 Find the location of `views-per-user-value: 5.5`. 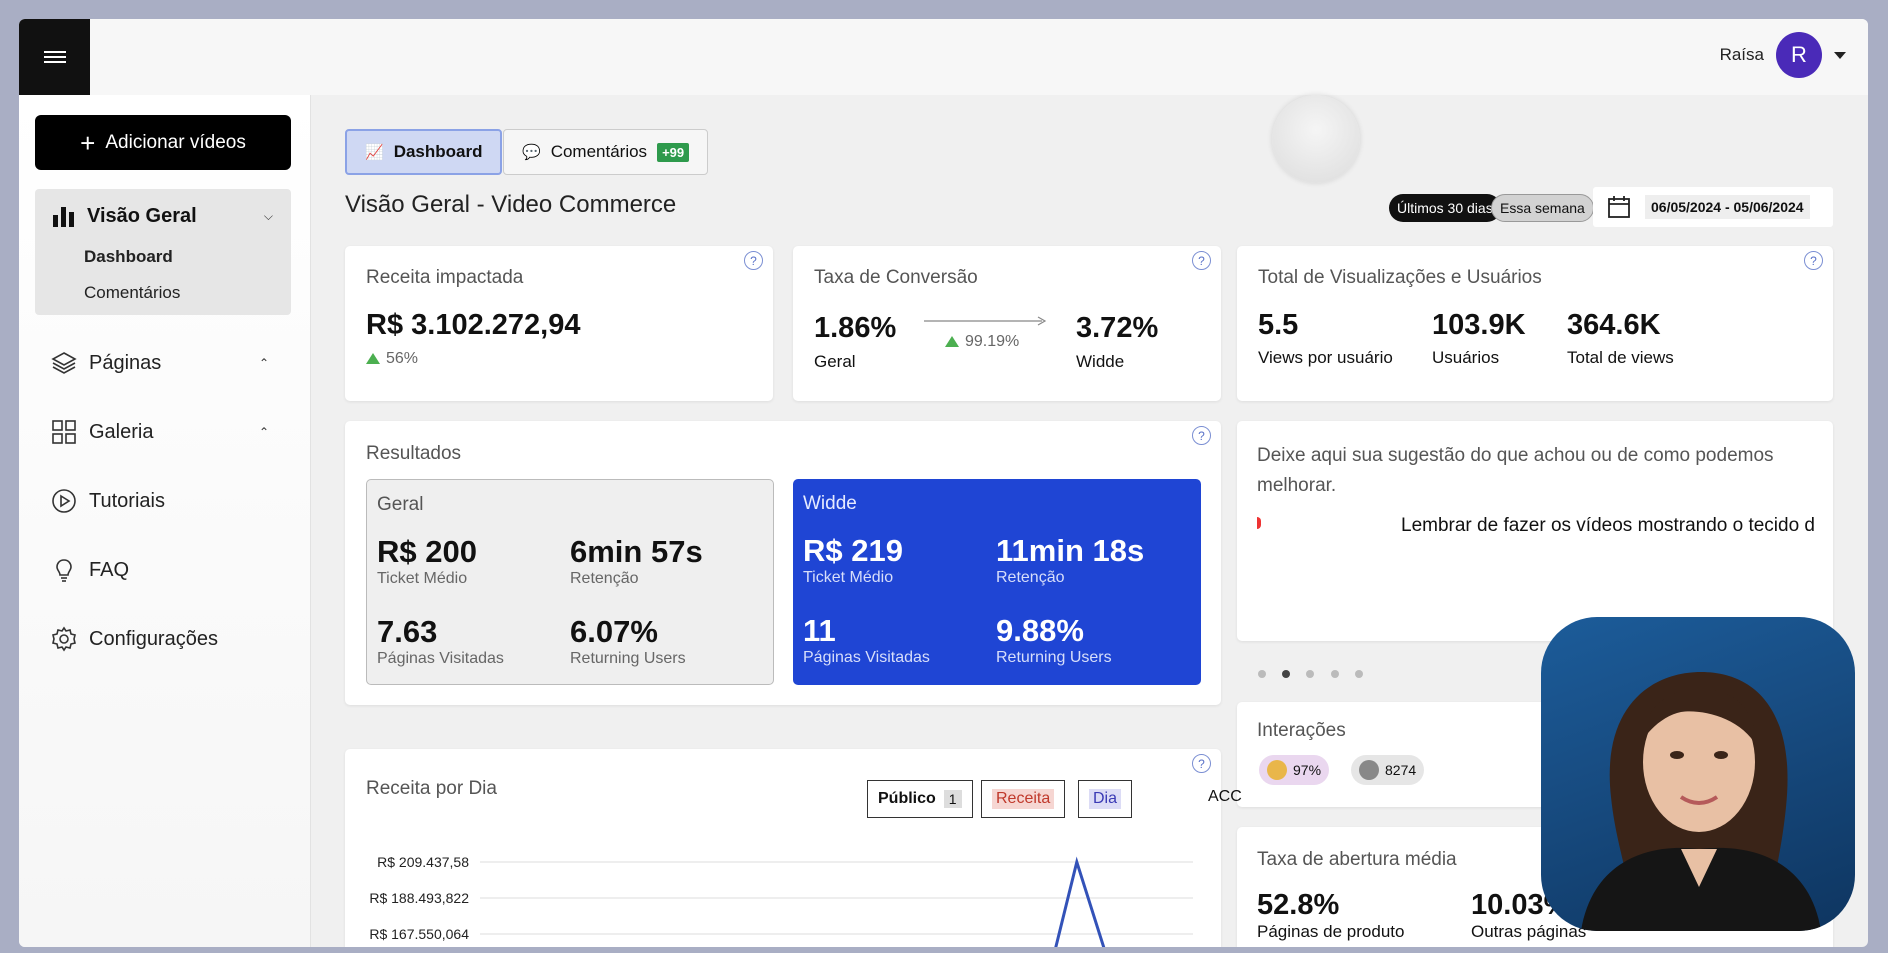

views-per-user-value: 5.5 is located at coordinates (1278, 325).